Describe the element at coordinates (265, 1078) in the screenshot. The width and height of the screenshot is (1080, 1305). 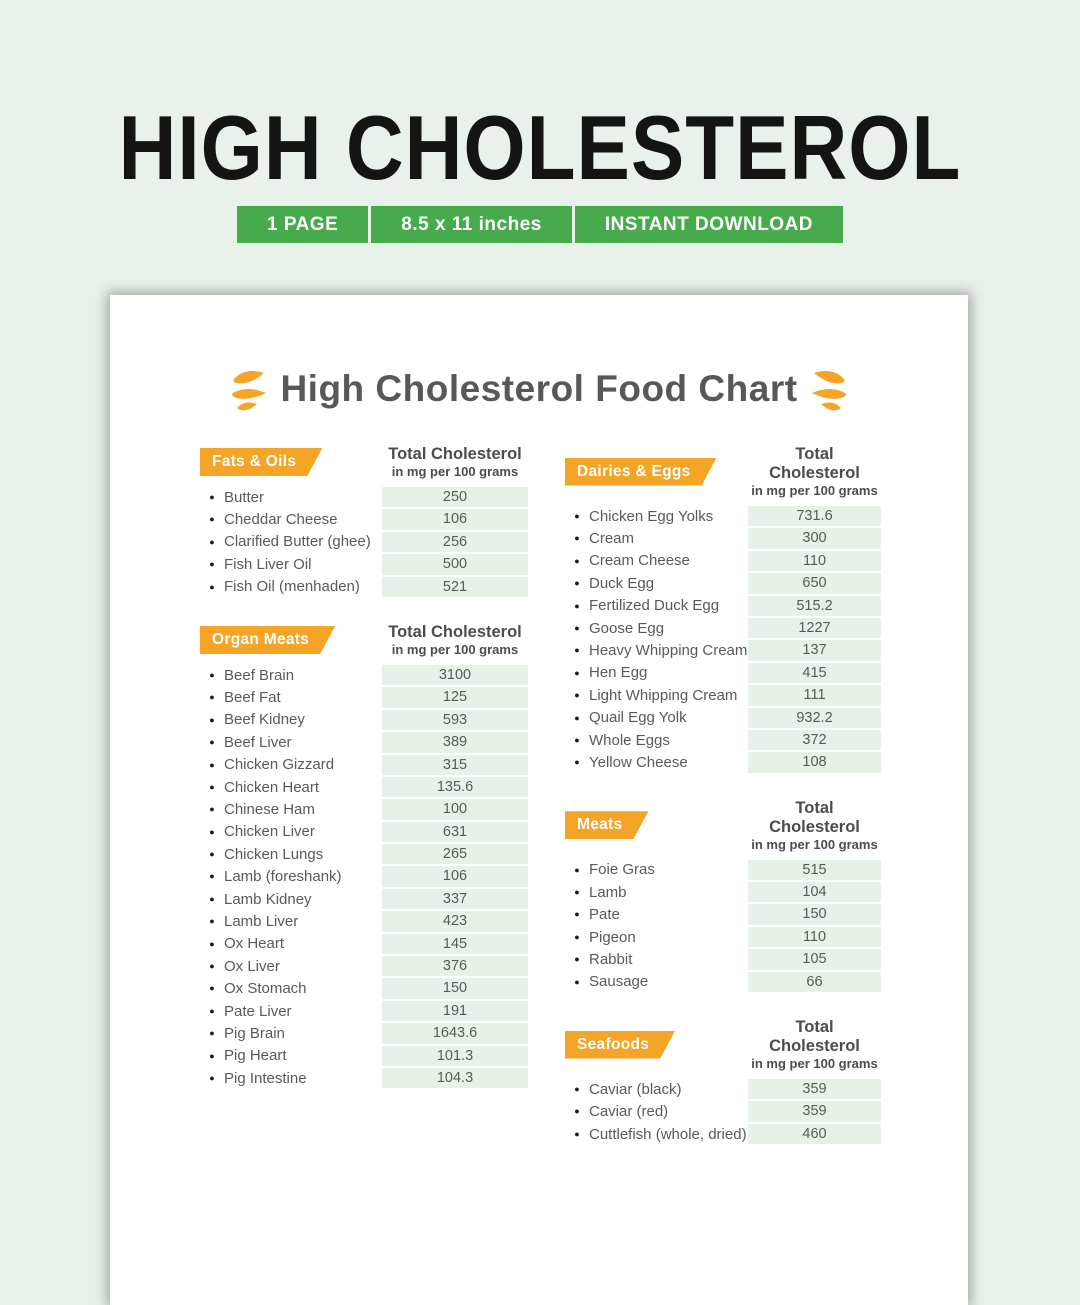
I see `food-label: Pig Intestine` at that location.